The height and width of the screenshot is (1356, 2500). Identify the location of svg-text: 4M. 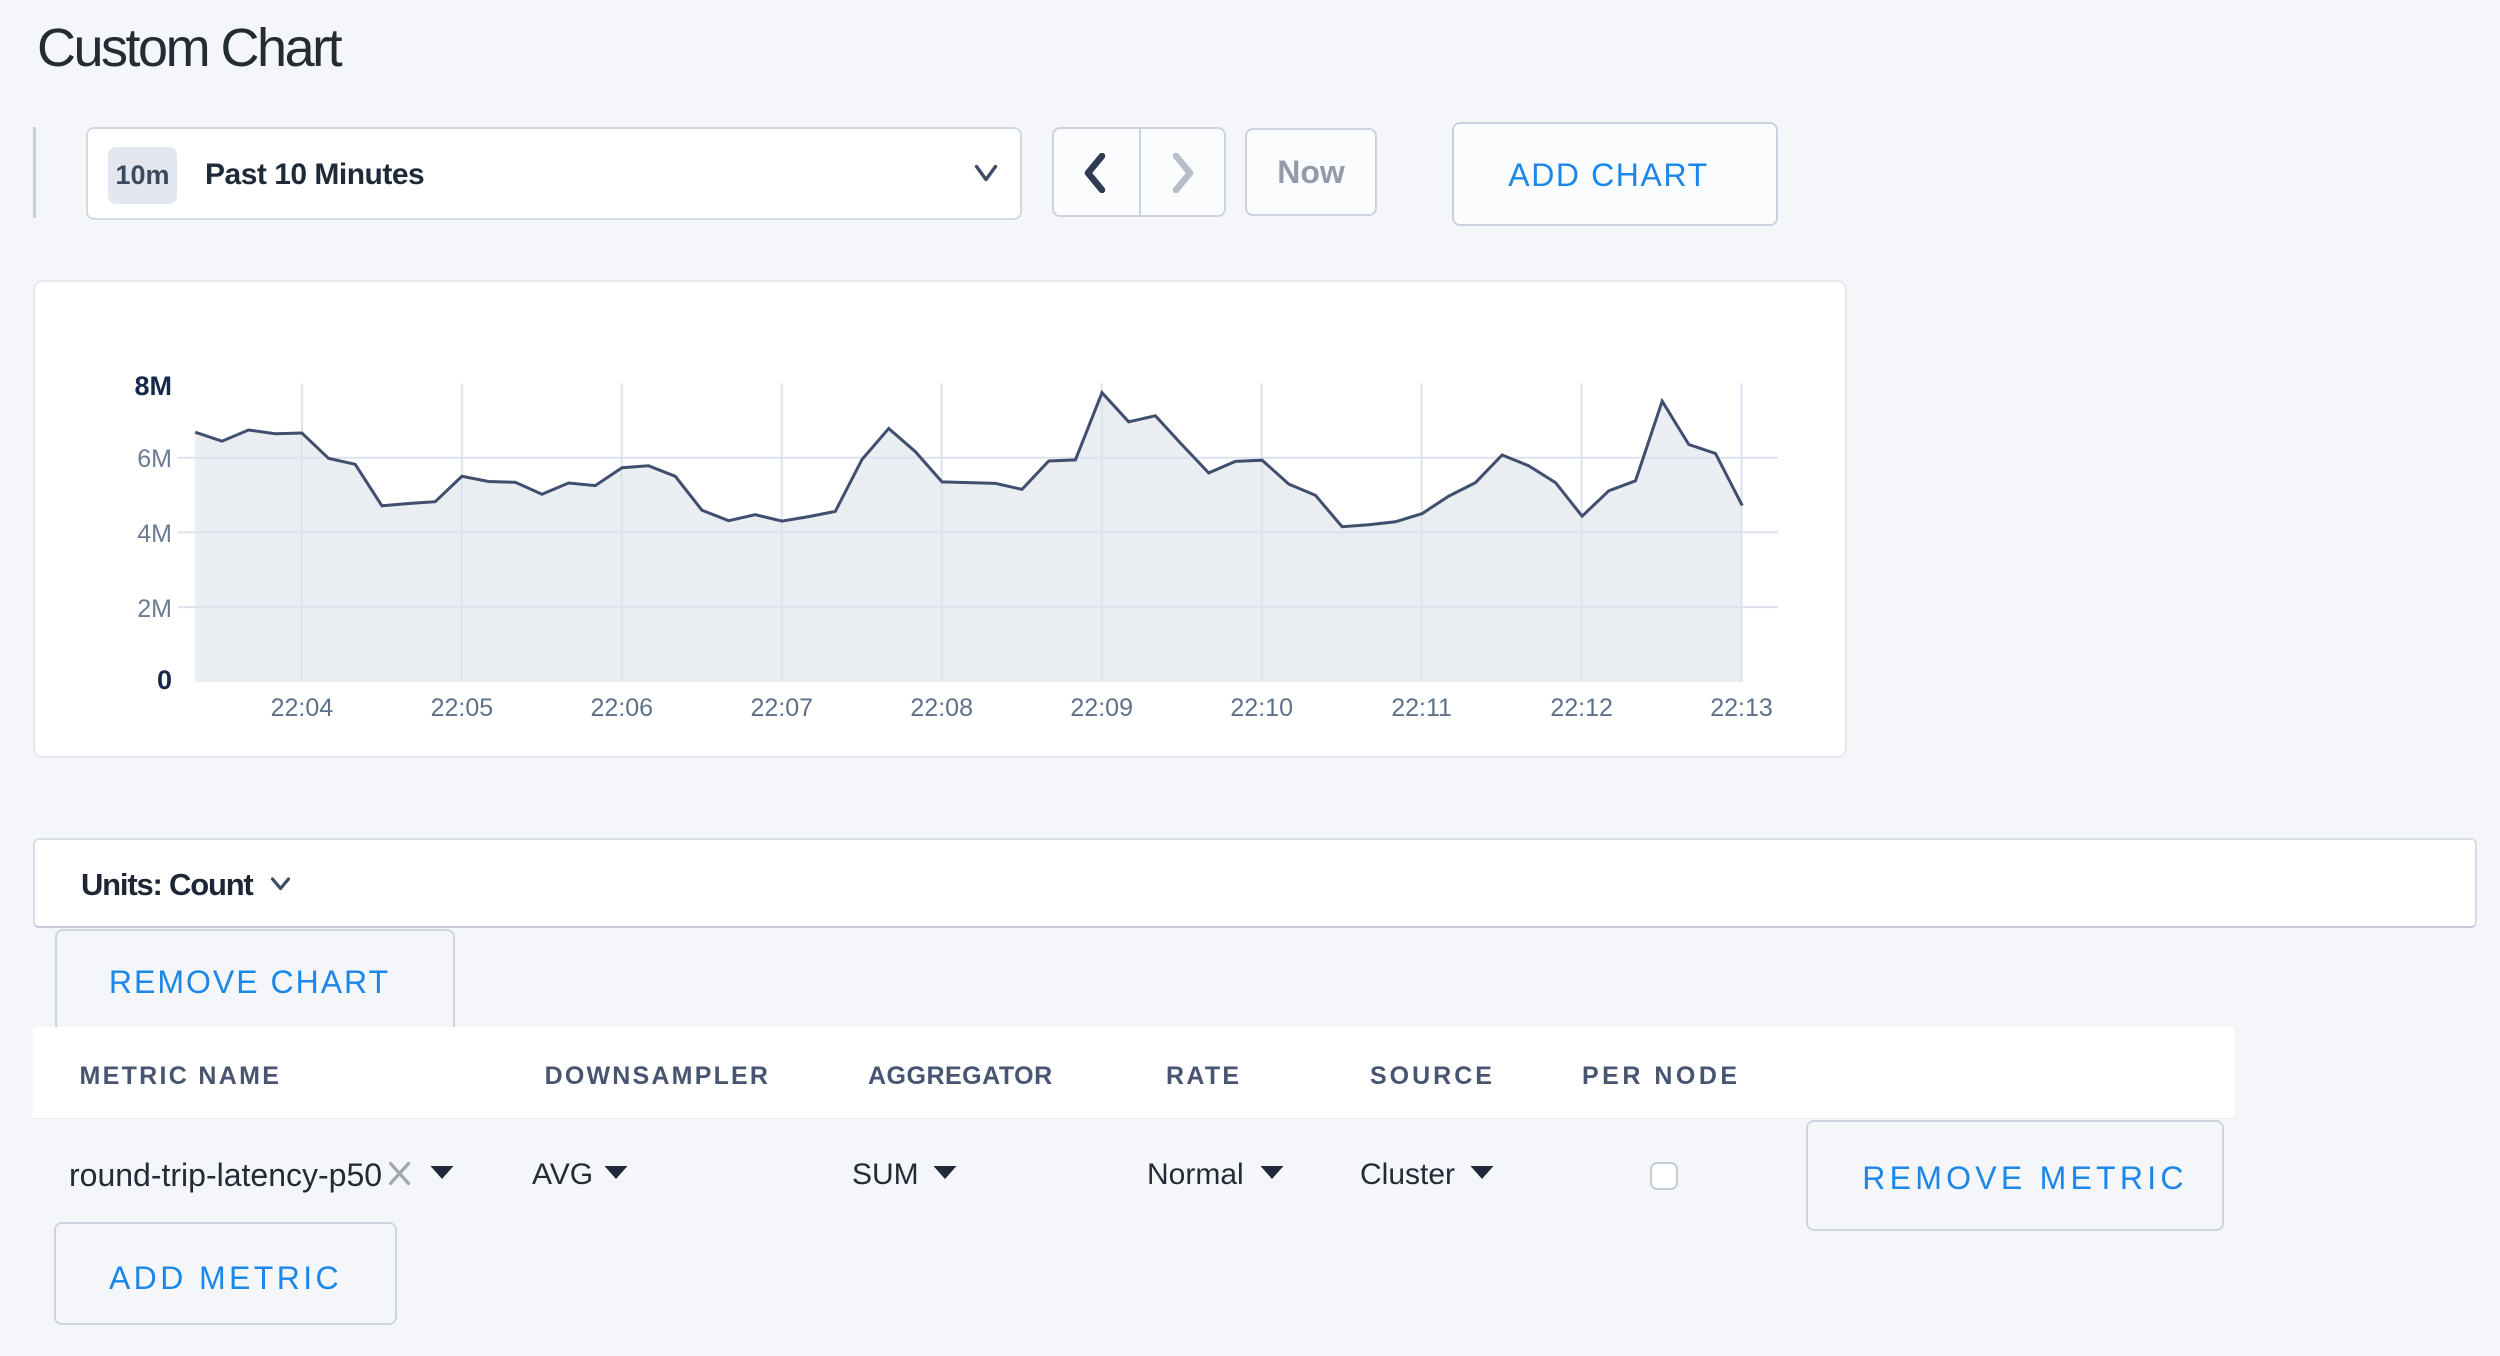
(154, 534).